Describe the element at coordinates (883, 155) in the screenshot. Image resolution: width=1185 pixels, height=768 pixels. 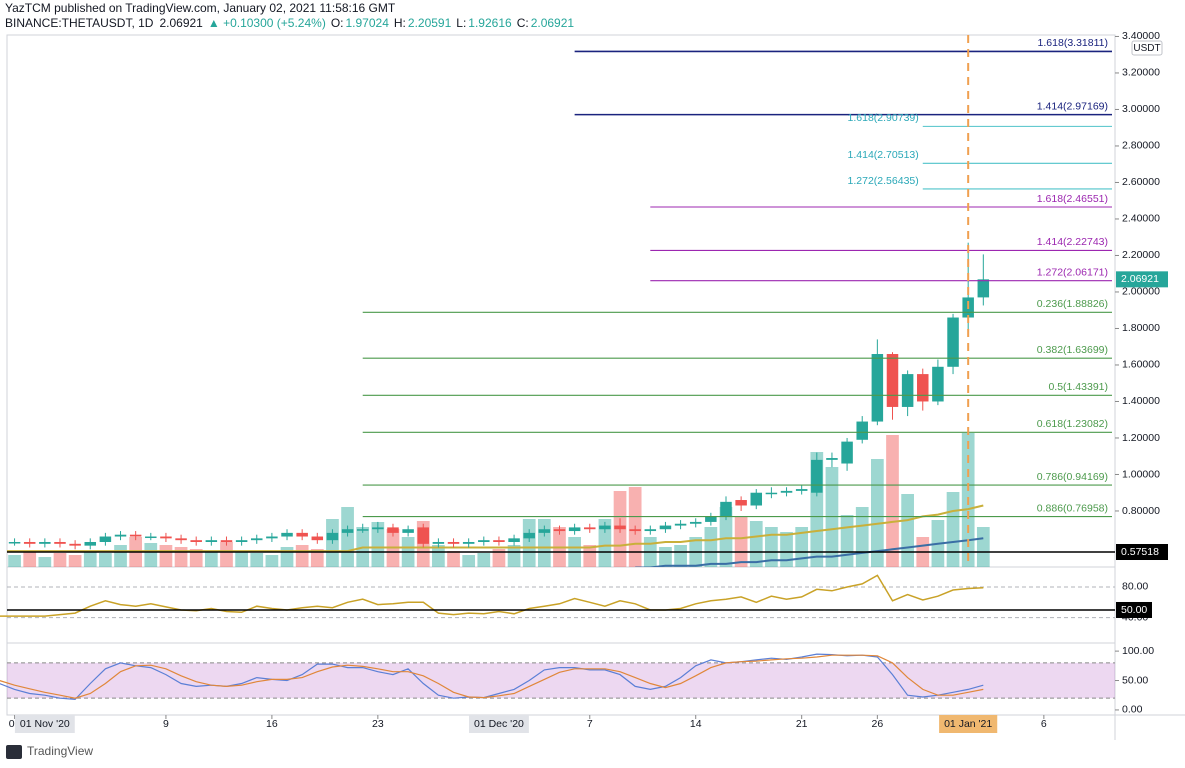
I see `fib-label: 1.414(2.70513)` at that location.